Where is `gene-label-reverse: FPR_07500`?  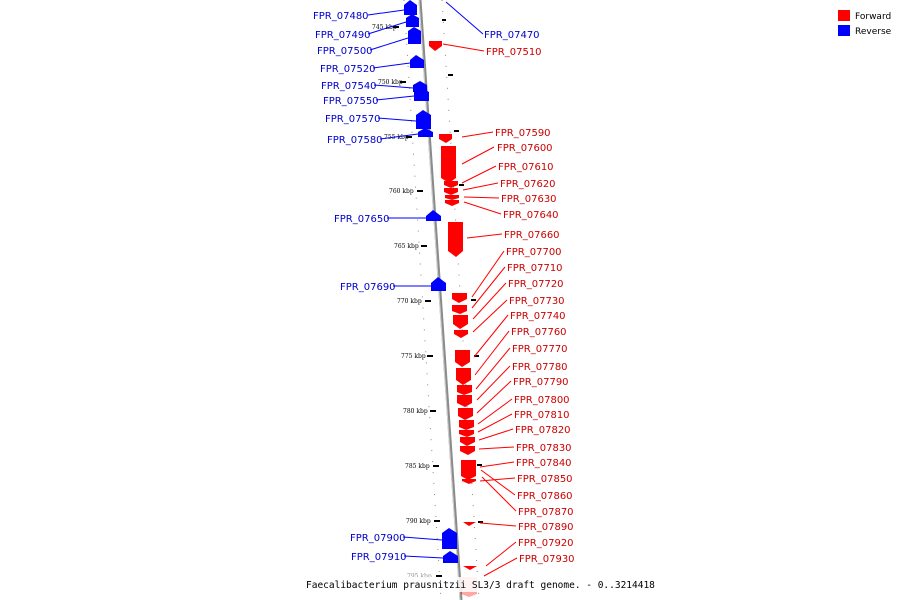
gene-label-reverse: FPR_07500 is located at coordinates (345, 51).